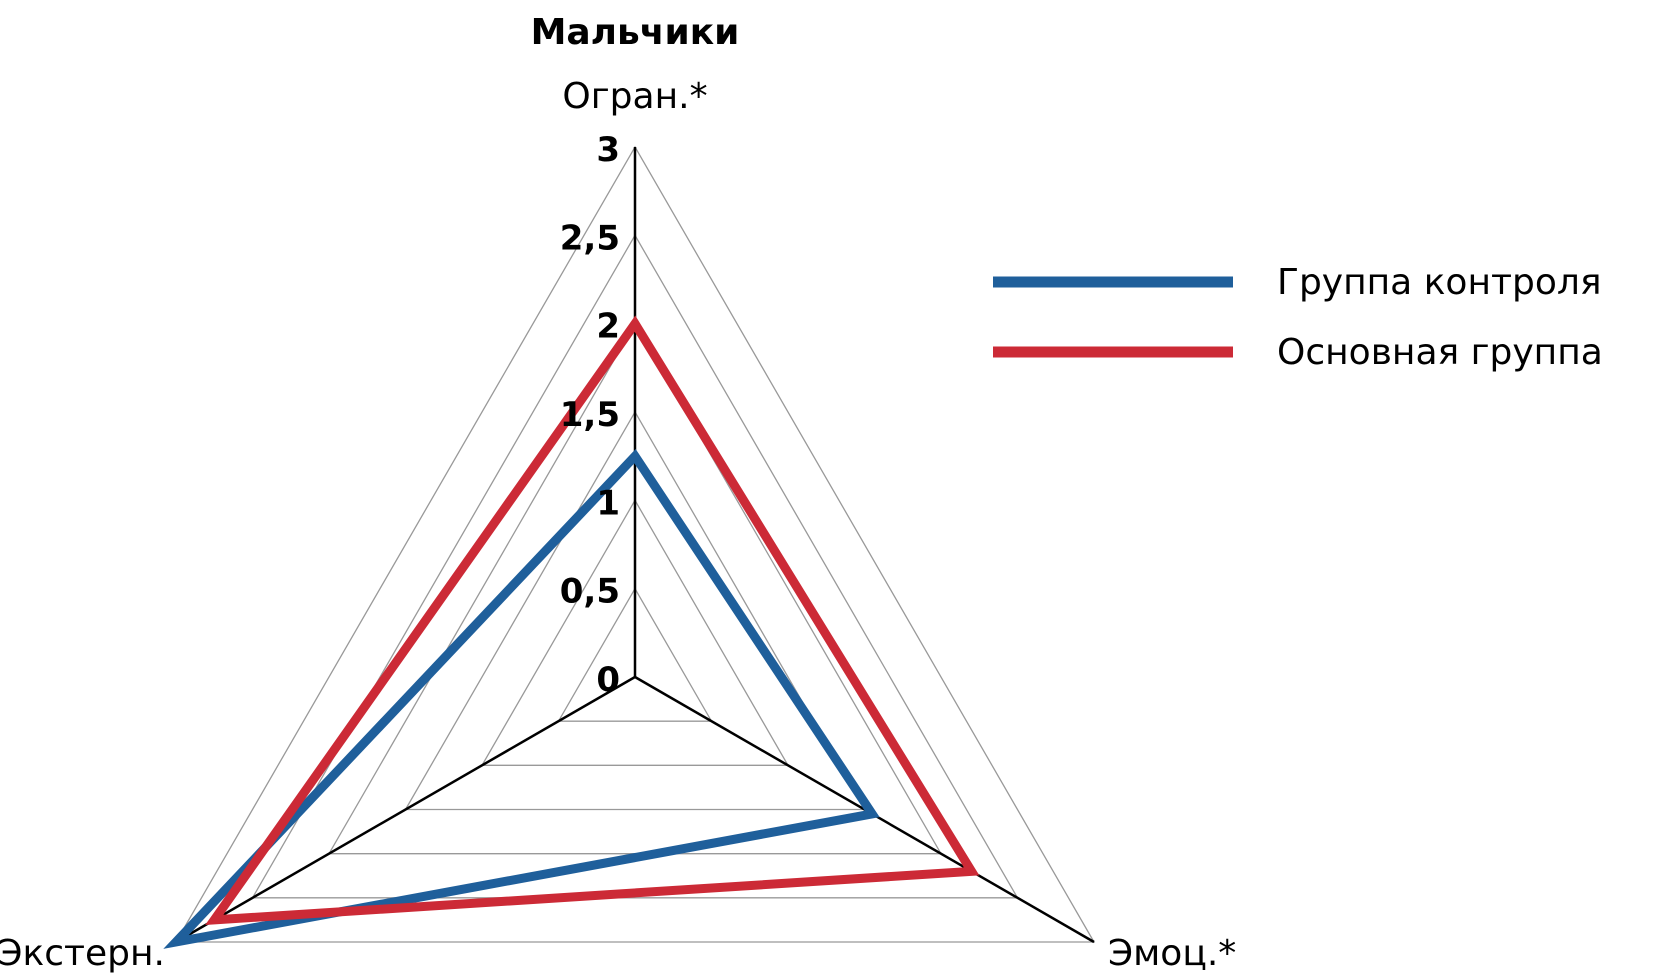 The height and width of the screenshot is (977, 1679). I want to click on tick-label: 1, so click(608, 503).